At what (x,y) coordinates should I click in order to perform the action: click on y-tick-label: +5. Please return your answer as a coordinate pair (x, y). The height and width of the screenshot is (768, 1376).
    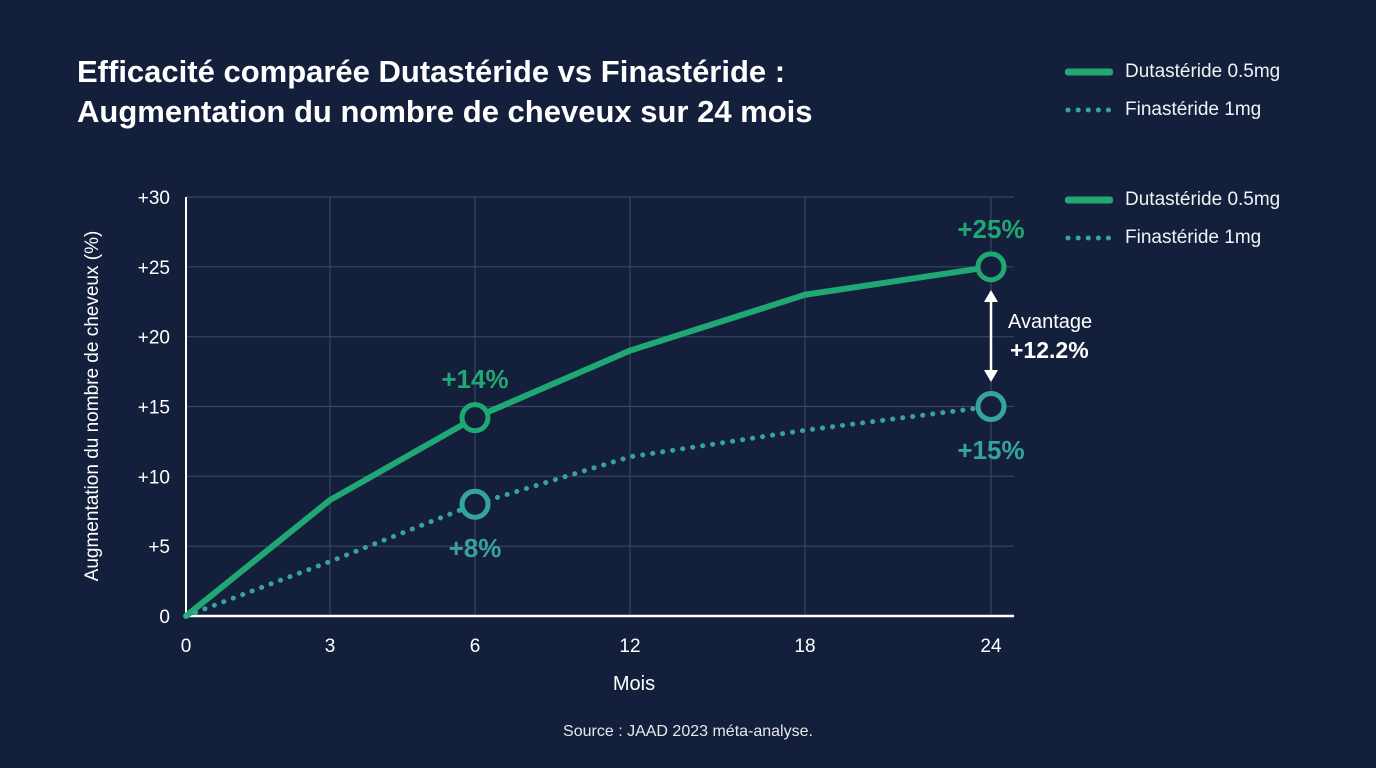
    Looking at the image, I should click on (159, 547).